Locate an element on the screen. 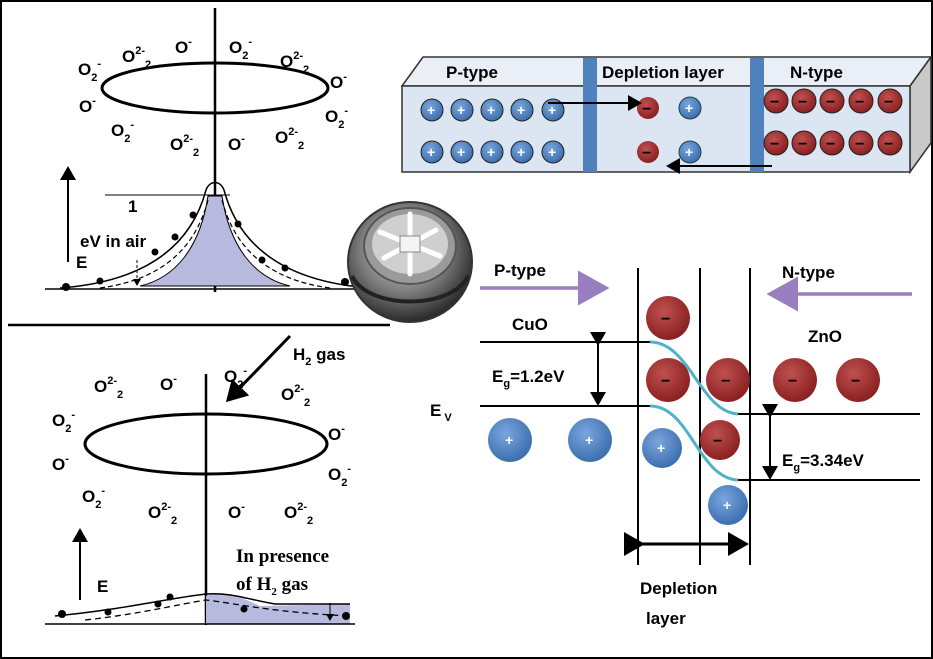 The height and width of the screenshot is (659, 933). h2-arrow is located at coordinates (258, 368).